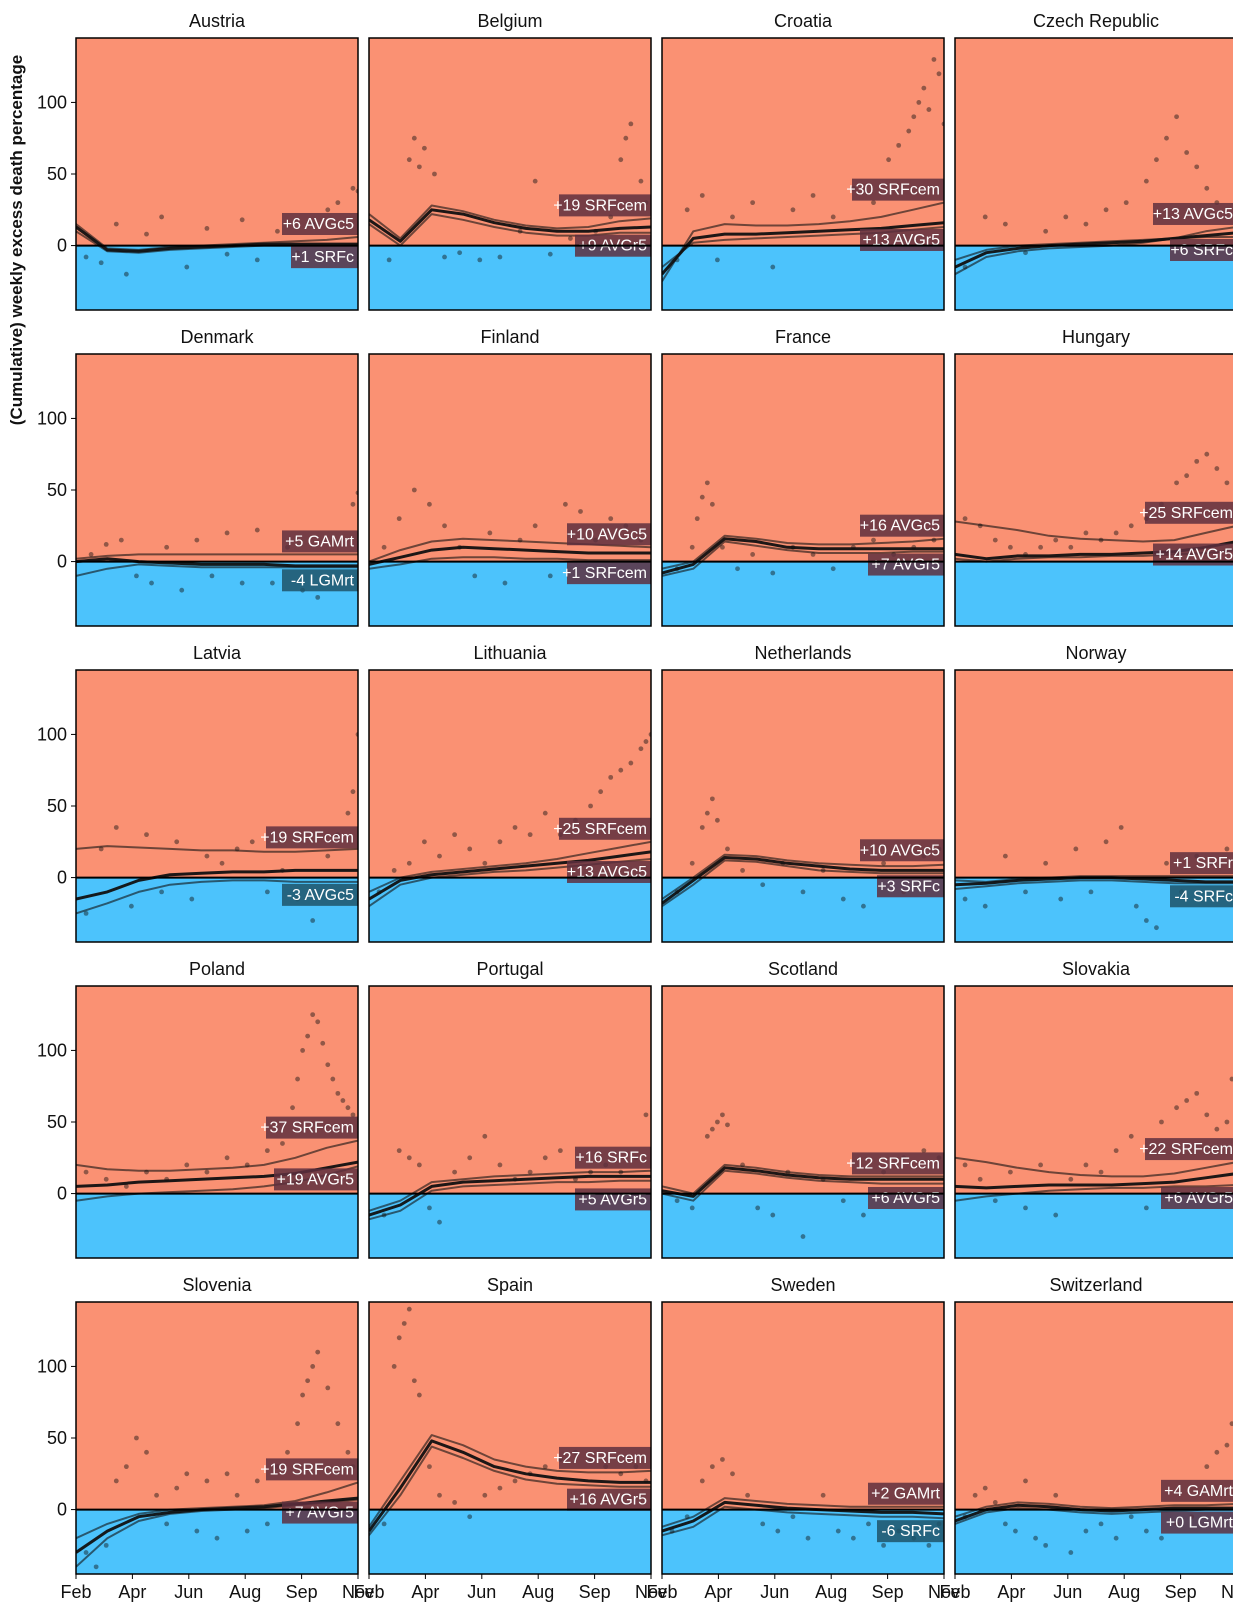 Image resolution: width=1233 pixels, height=1605 pixels. What do you see at coordinates (802, 1285) in the screenshot?
I see `panel-title: Sweden` at bounding box center [802, 1285].